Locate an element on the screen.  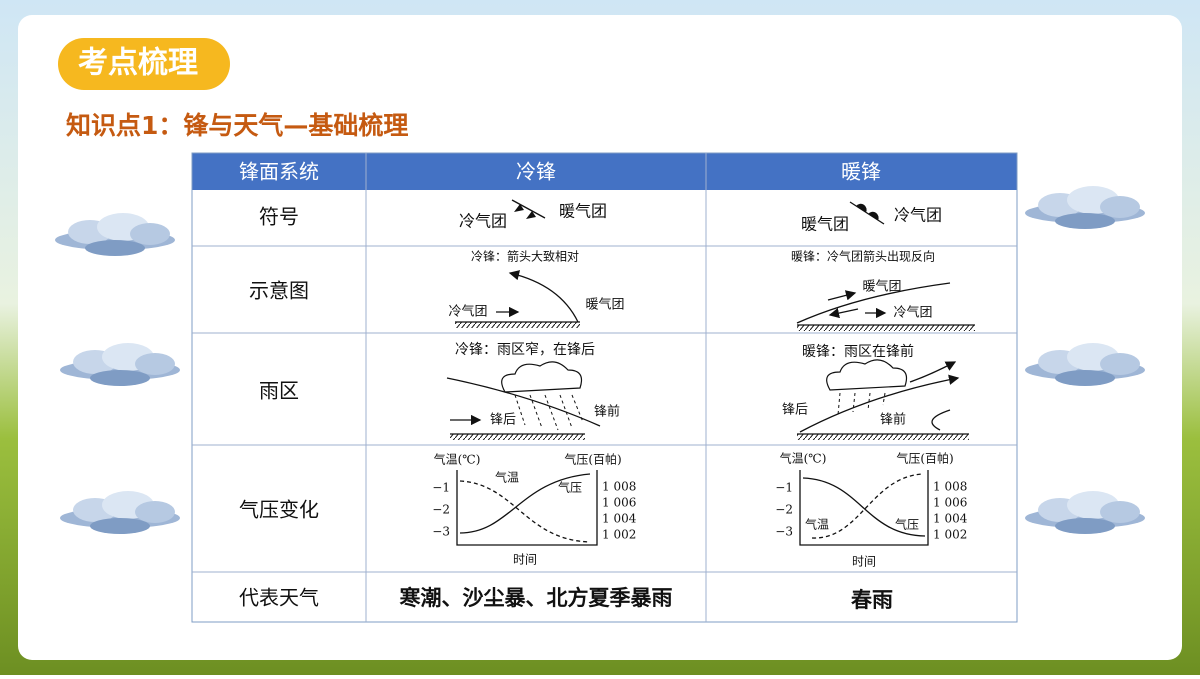
row-label: 气压变化 is located at coordinates (279, 510).